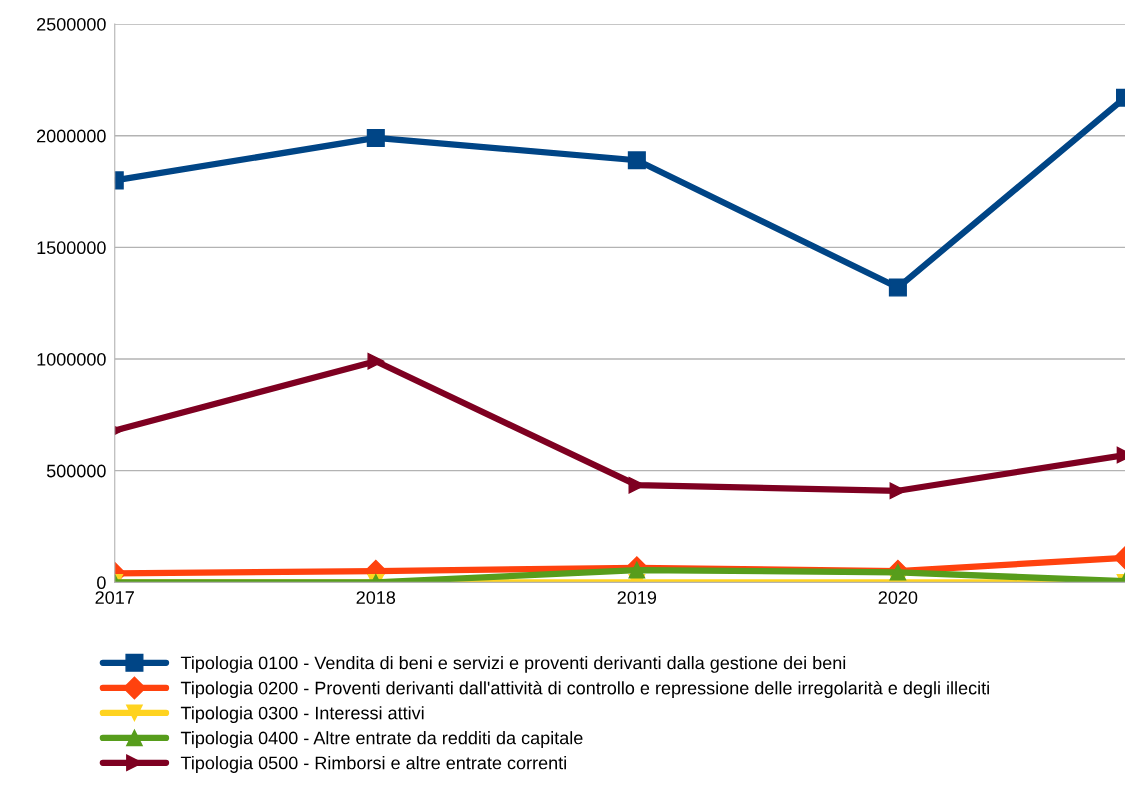 This screenshot has height=801, width=1125. I want to click on y-tick-label: 1500000, so click(71, 248).